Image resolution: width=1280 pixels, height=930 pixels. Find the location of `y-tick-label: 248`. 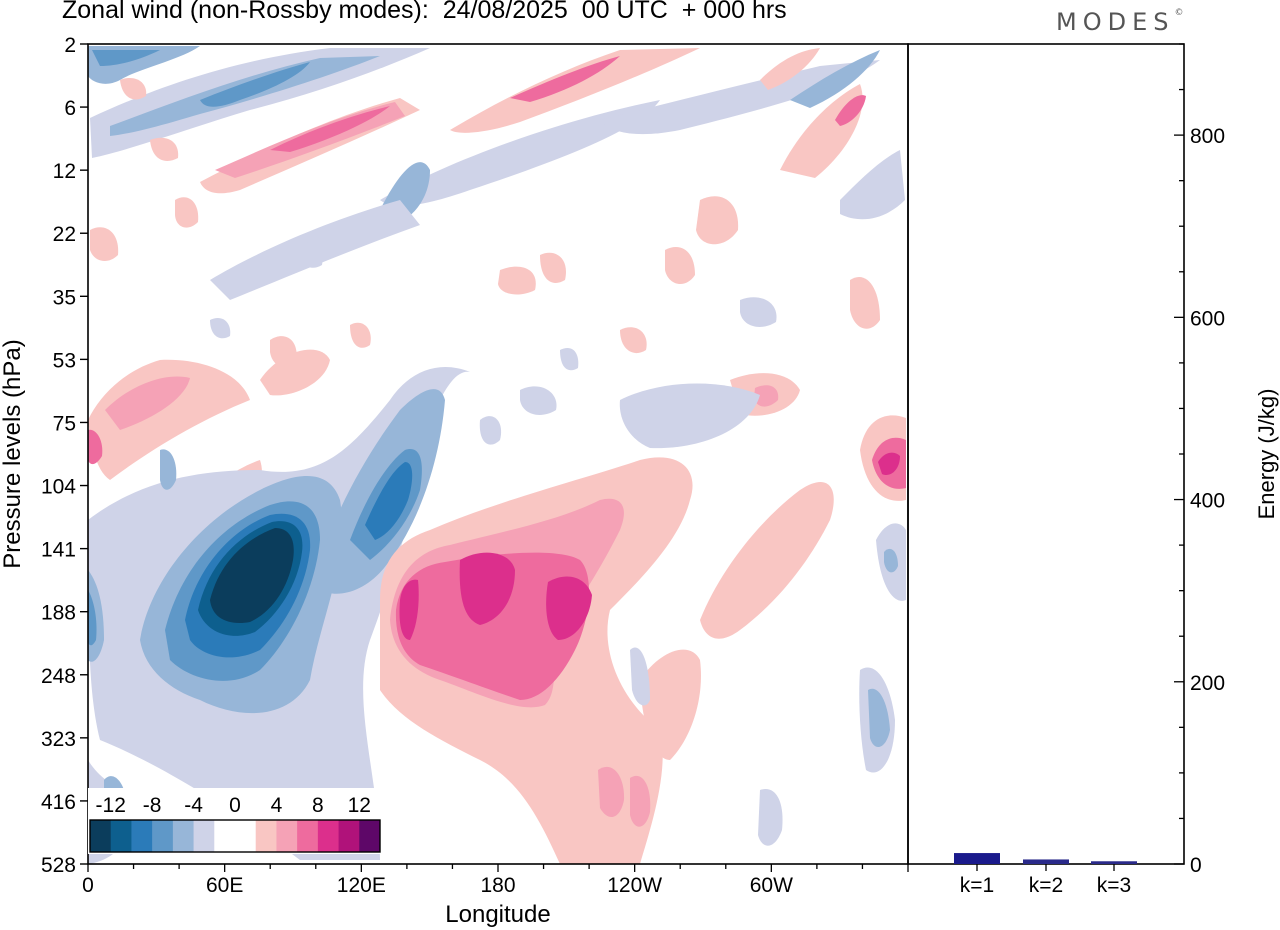

y-tick-label: 248 is located at coordinates (58, 676).